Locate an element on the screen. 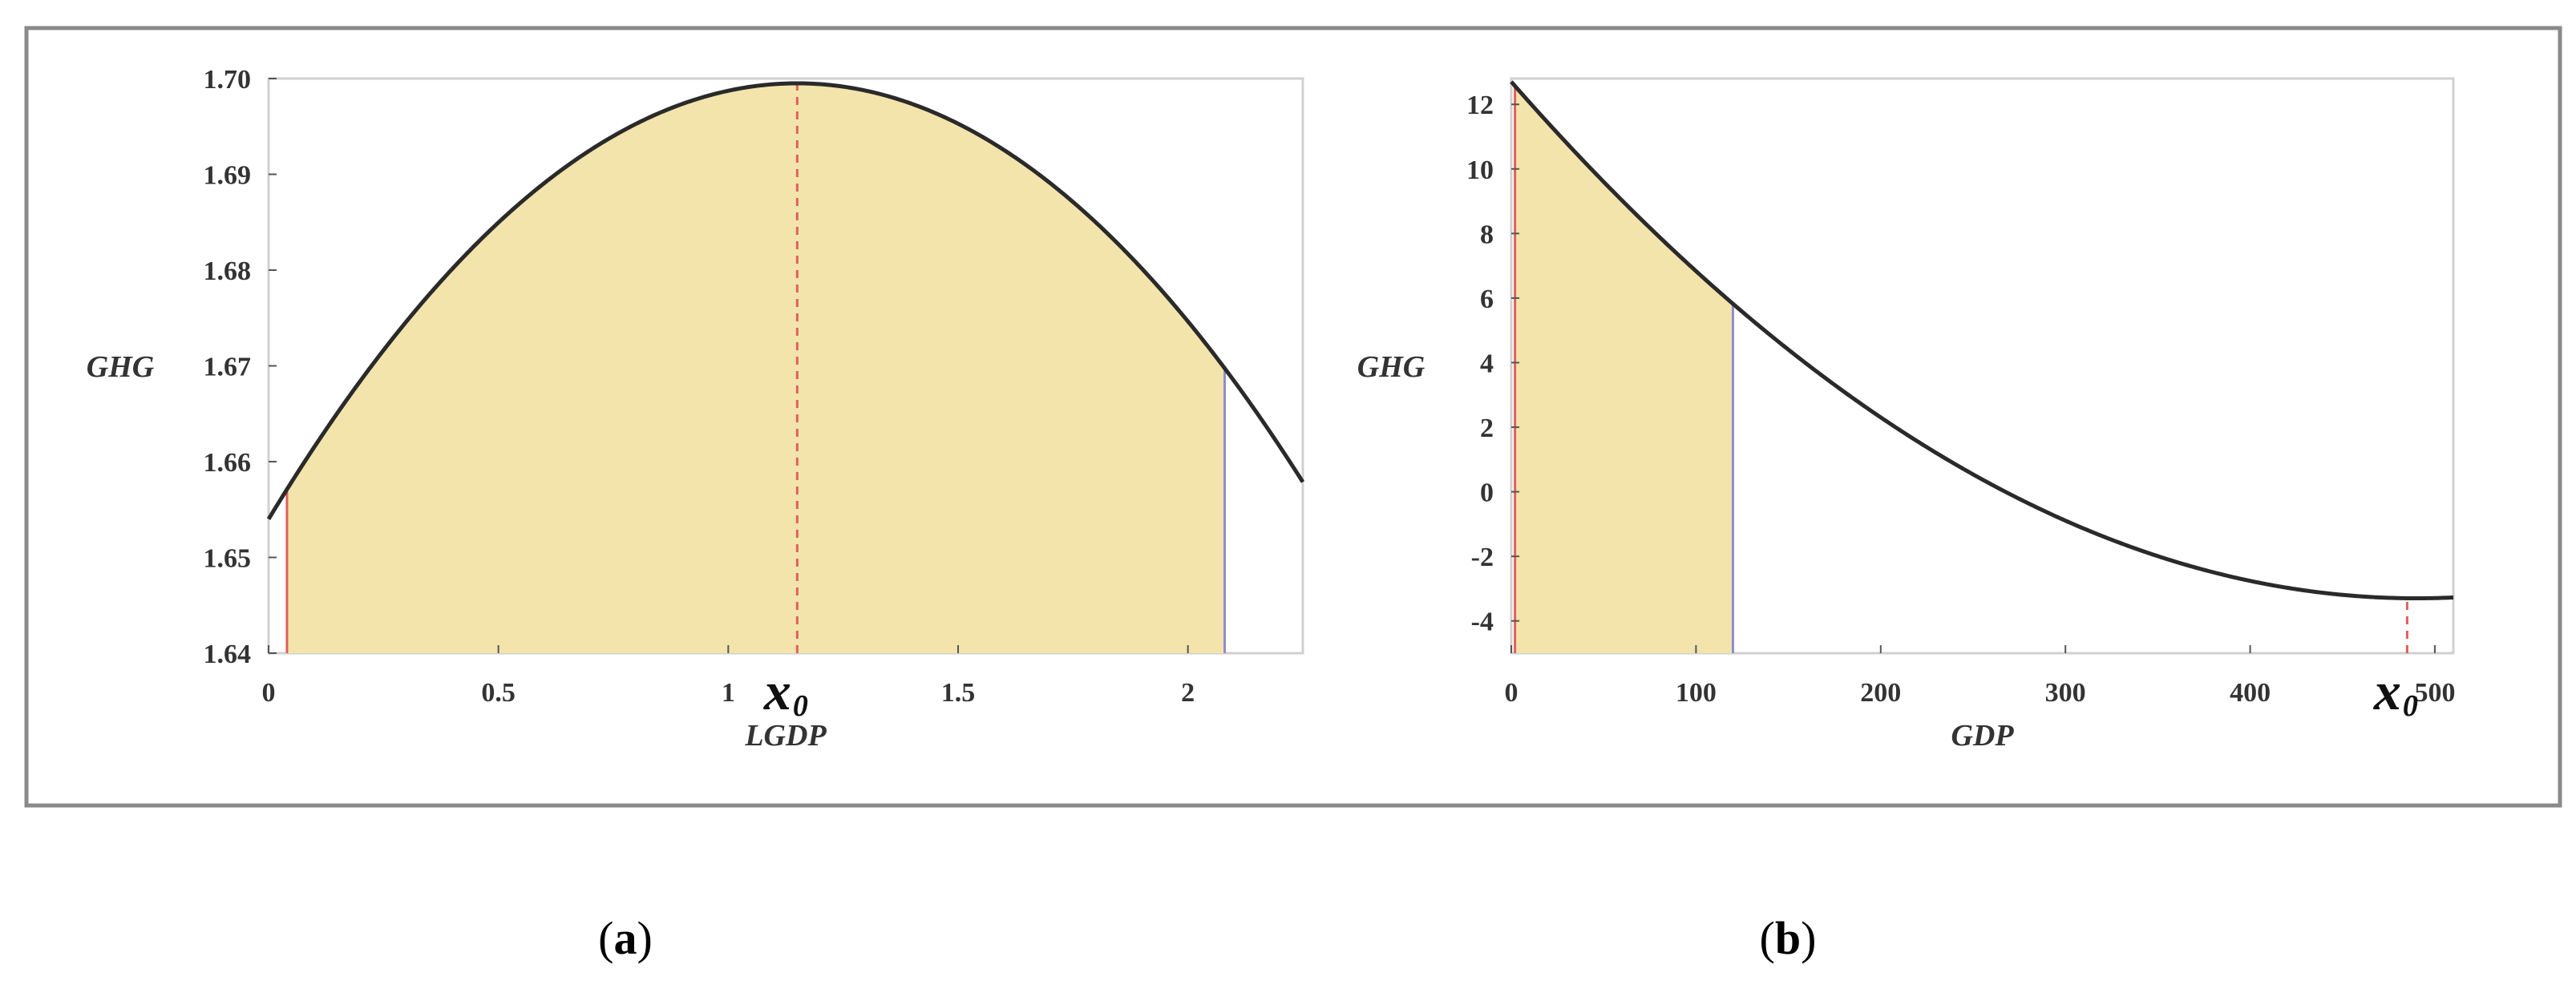 This screenshot has height=993, width=2576. y-tick-label: 1.64 is located at coordinates (228, 654).